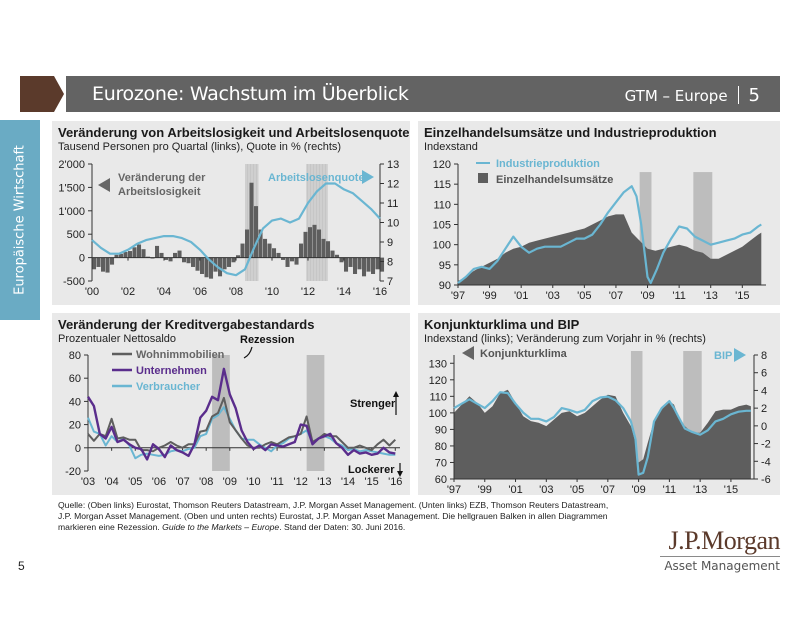  I want to click on y-tick-label: 95, so click(445, 266).